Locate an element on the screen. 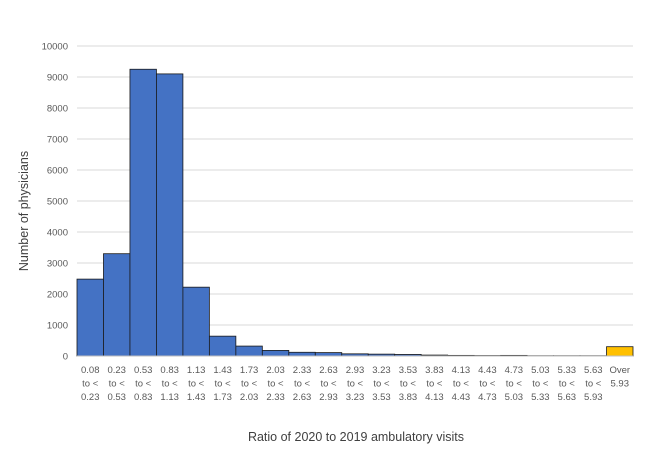  y-tick-label: 9000 is located at coordinates (57, 78).